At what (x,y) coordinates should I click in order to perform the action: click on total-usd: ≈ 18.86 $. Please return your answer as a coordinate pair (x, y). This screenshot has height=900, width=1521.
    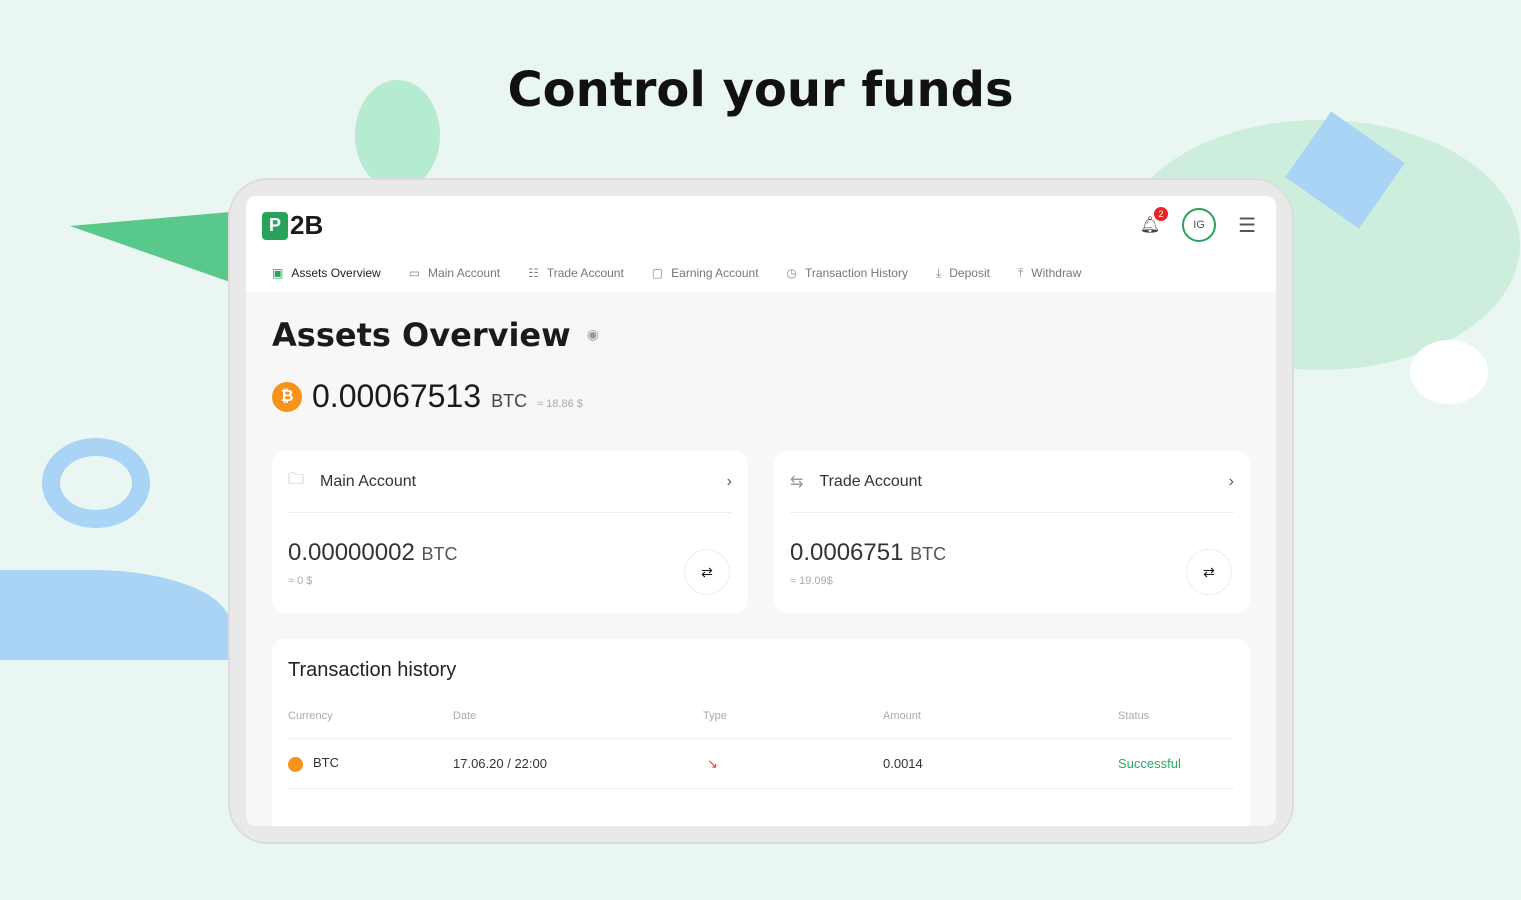
    Looking at the image, I should click on (560, 404).